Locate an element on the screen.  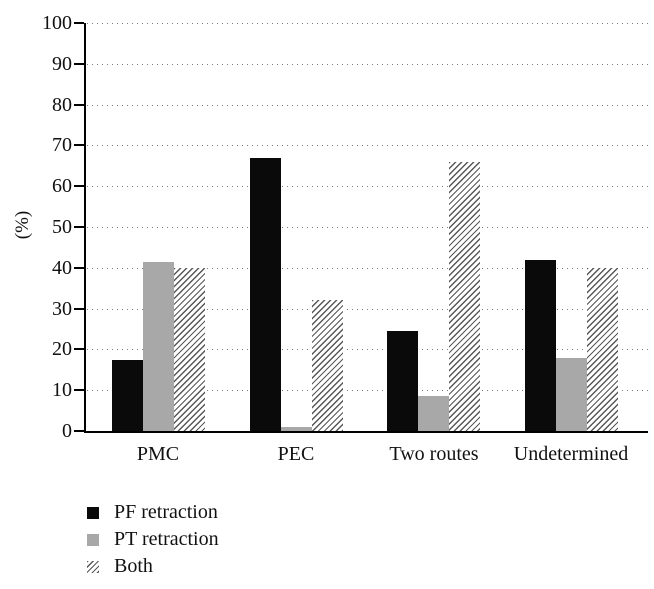
legend-item-pf-retraction: PF retraction is located at coordinates (153, 512).